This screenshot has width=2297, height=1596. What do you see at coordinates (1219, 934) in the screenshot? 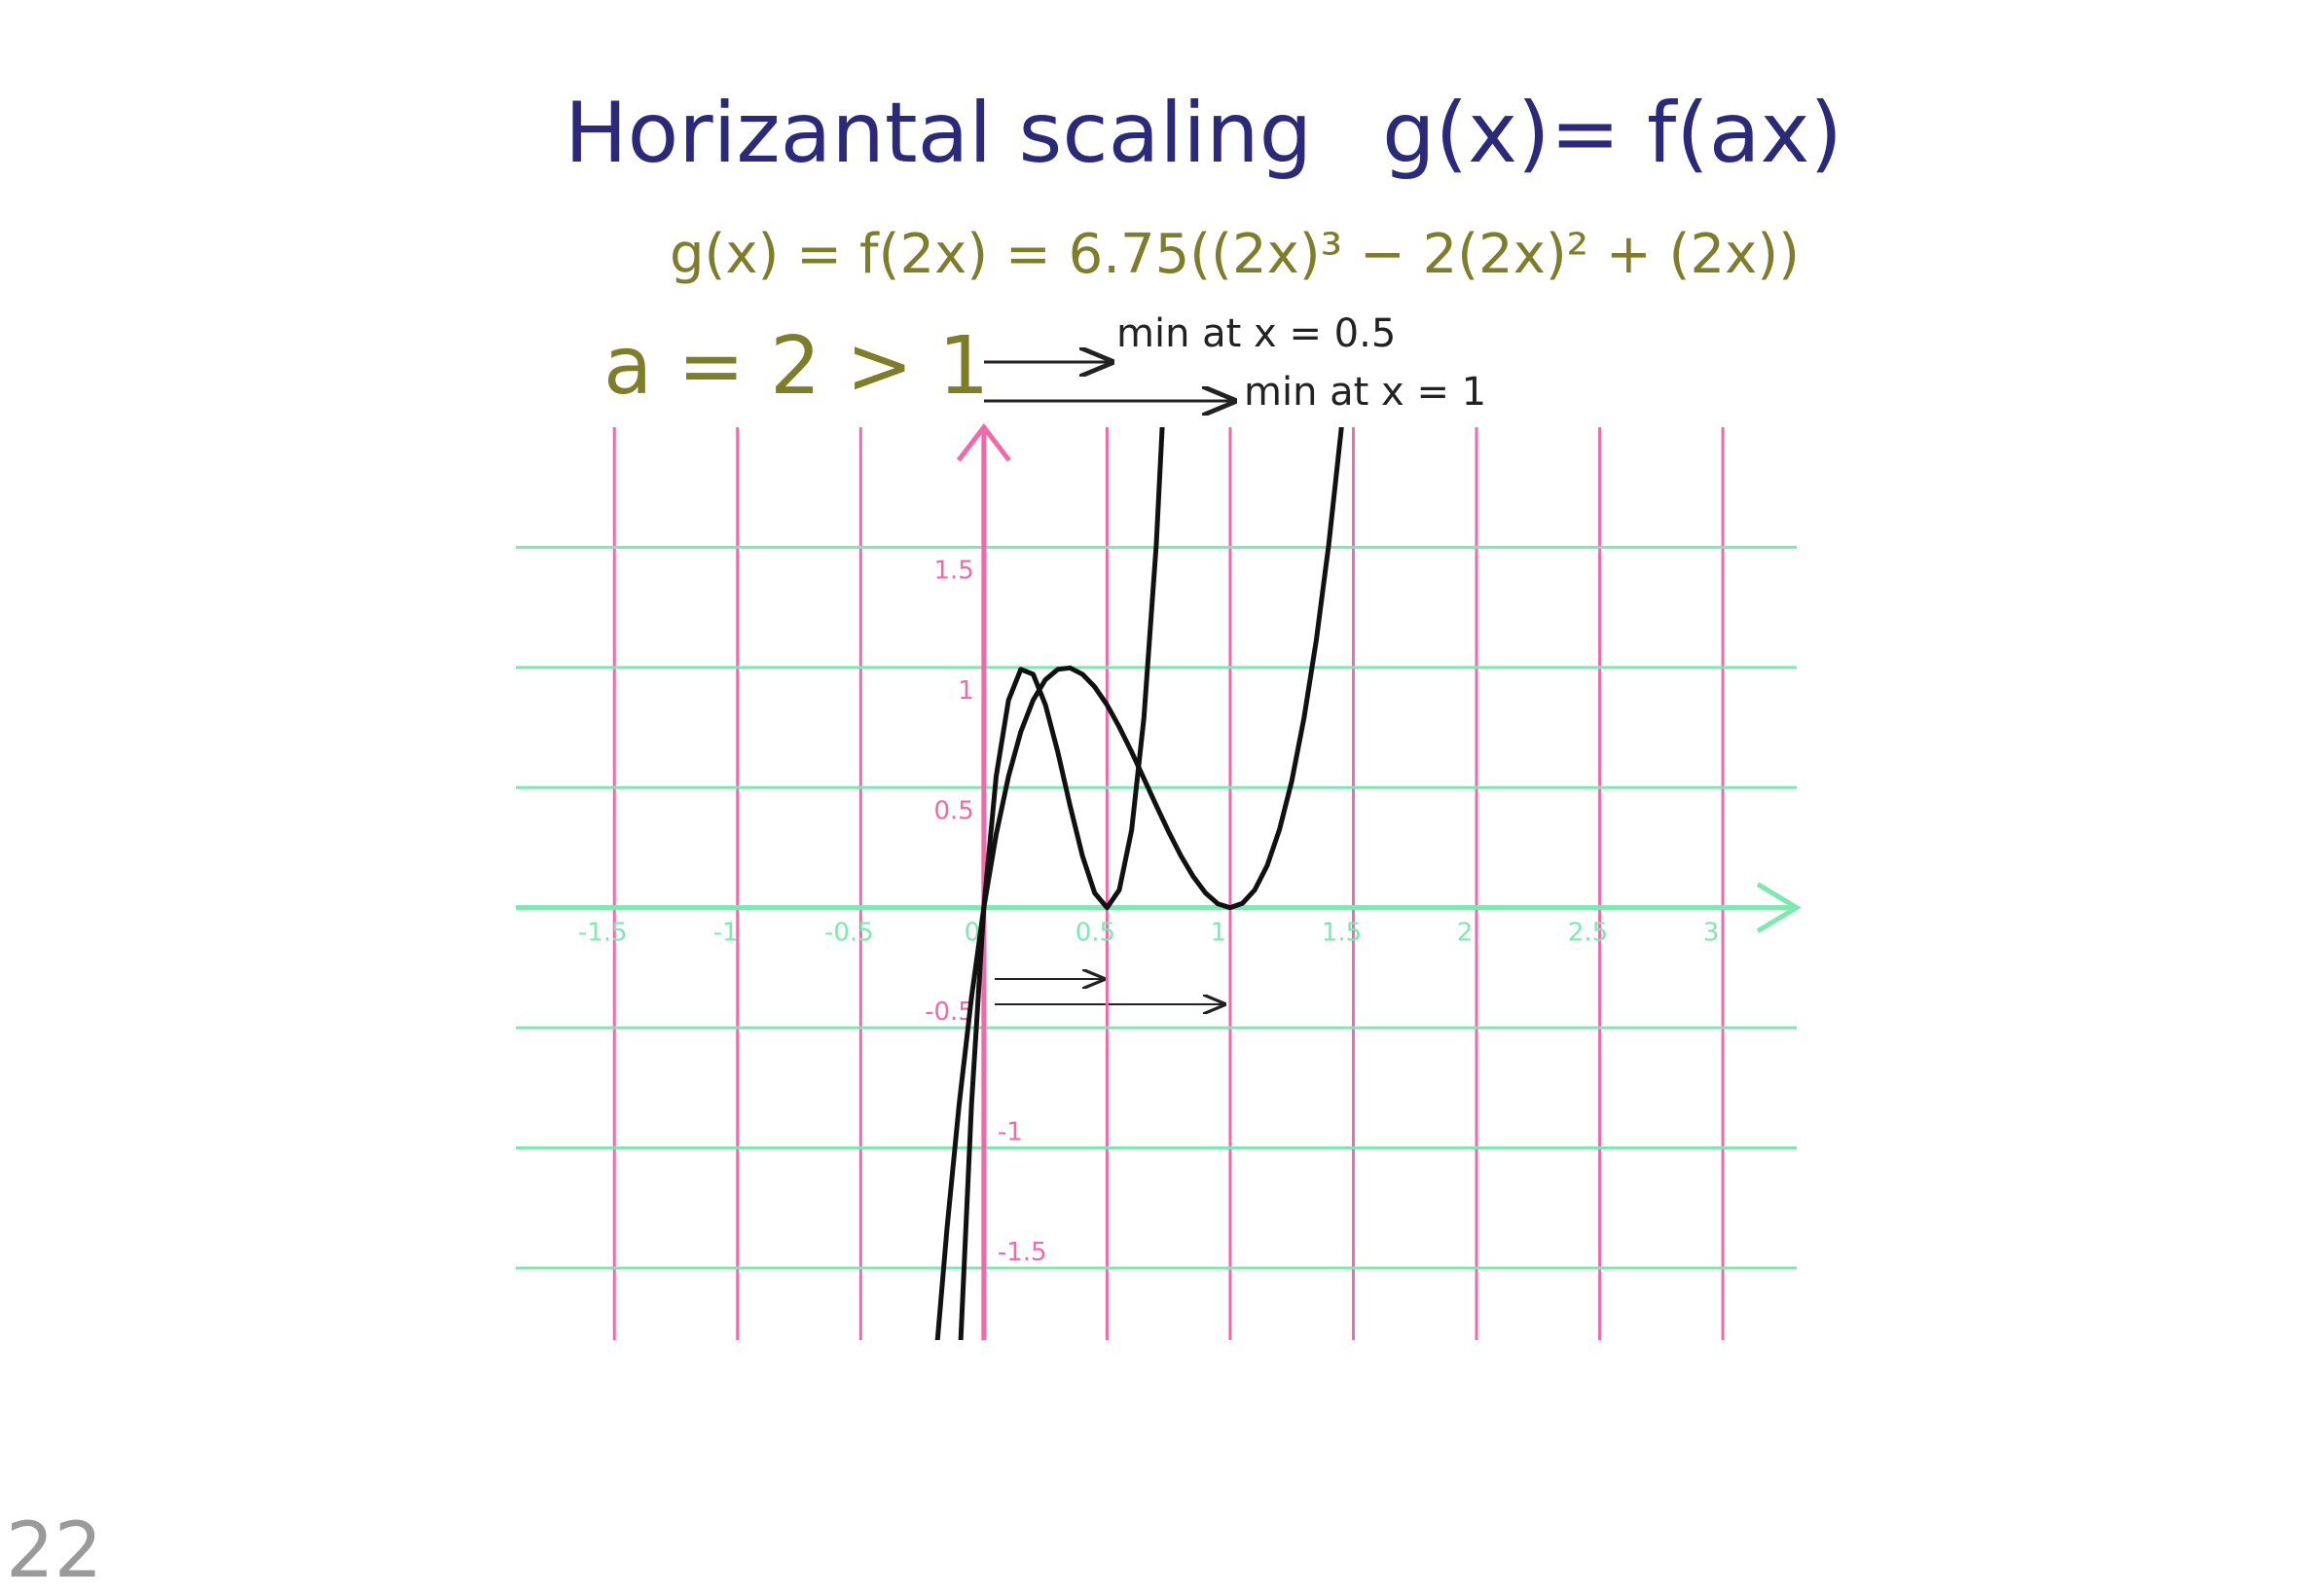
I see `x-tick-label: 1` at bounding box center [1219, 934].